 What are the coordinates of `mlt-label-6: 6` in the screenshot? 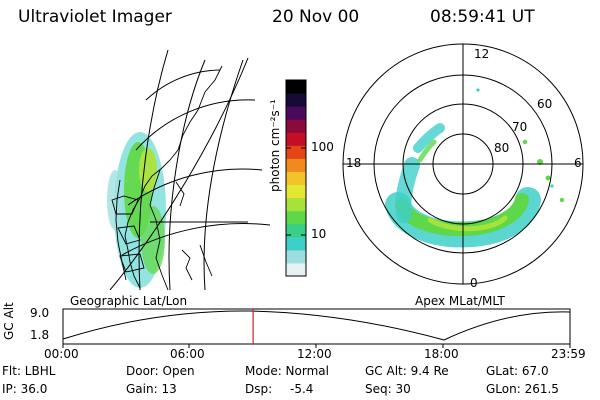 It's located at (578, 163).